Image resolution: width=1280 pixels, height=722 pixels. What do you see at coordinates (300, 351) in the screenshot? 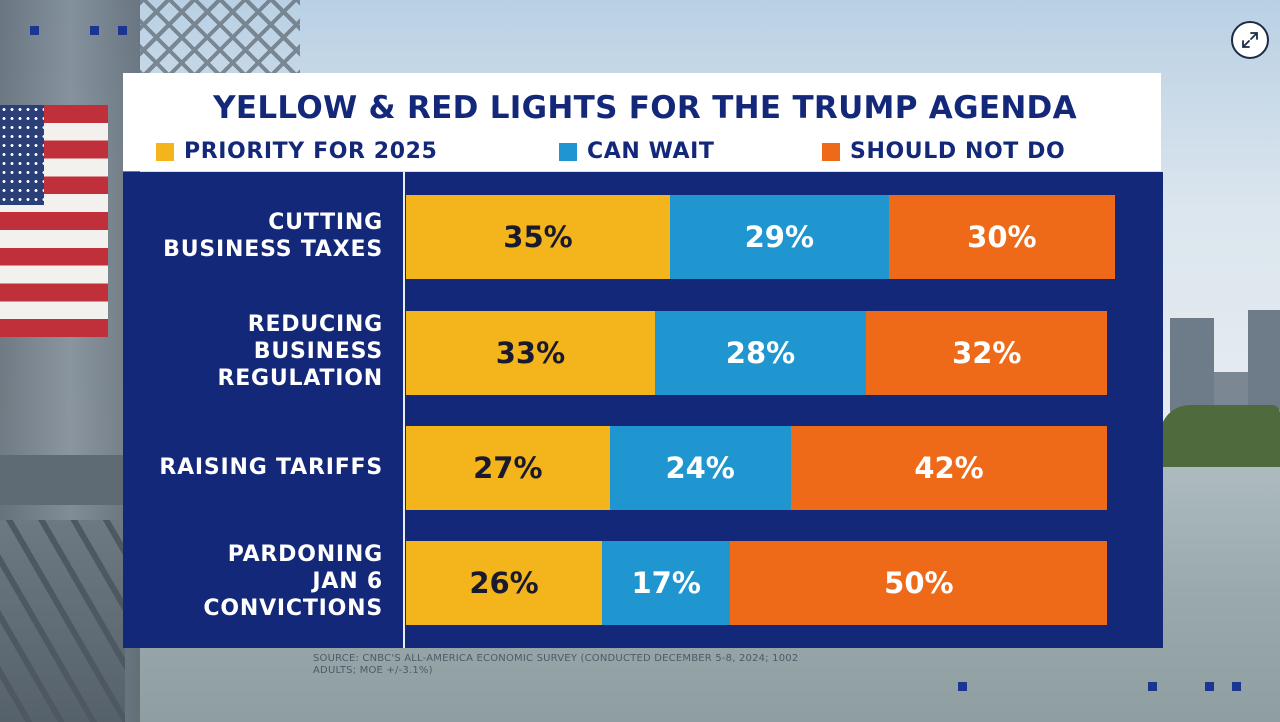
I see `category-label-business-regulation: REDUCING BUSINESS REGULATION` at bounding box center [300, 351].